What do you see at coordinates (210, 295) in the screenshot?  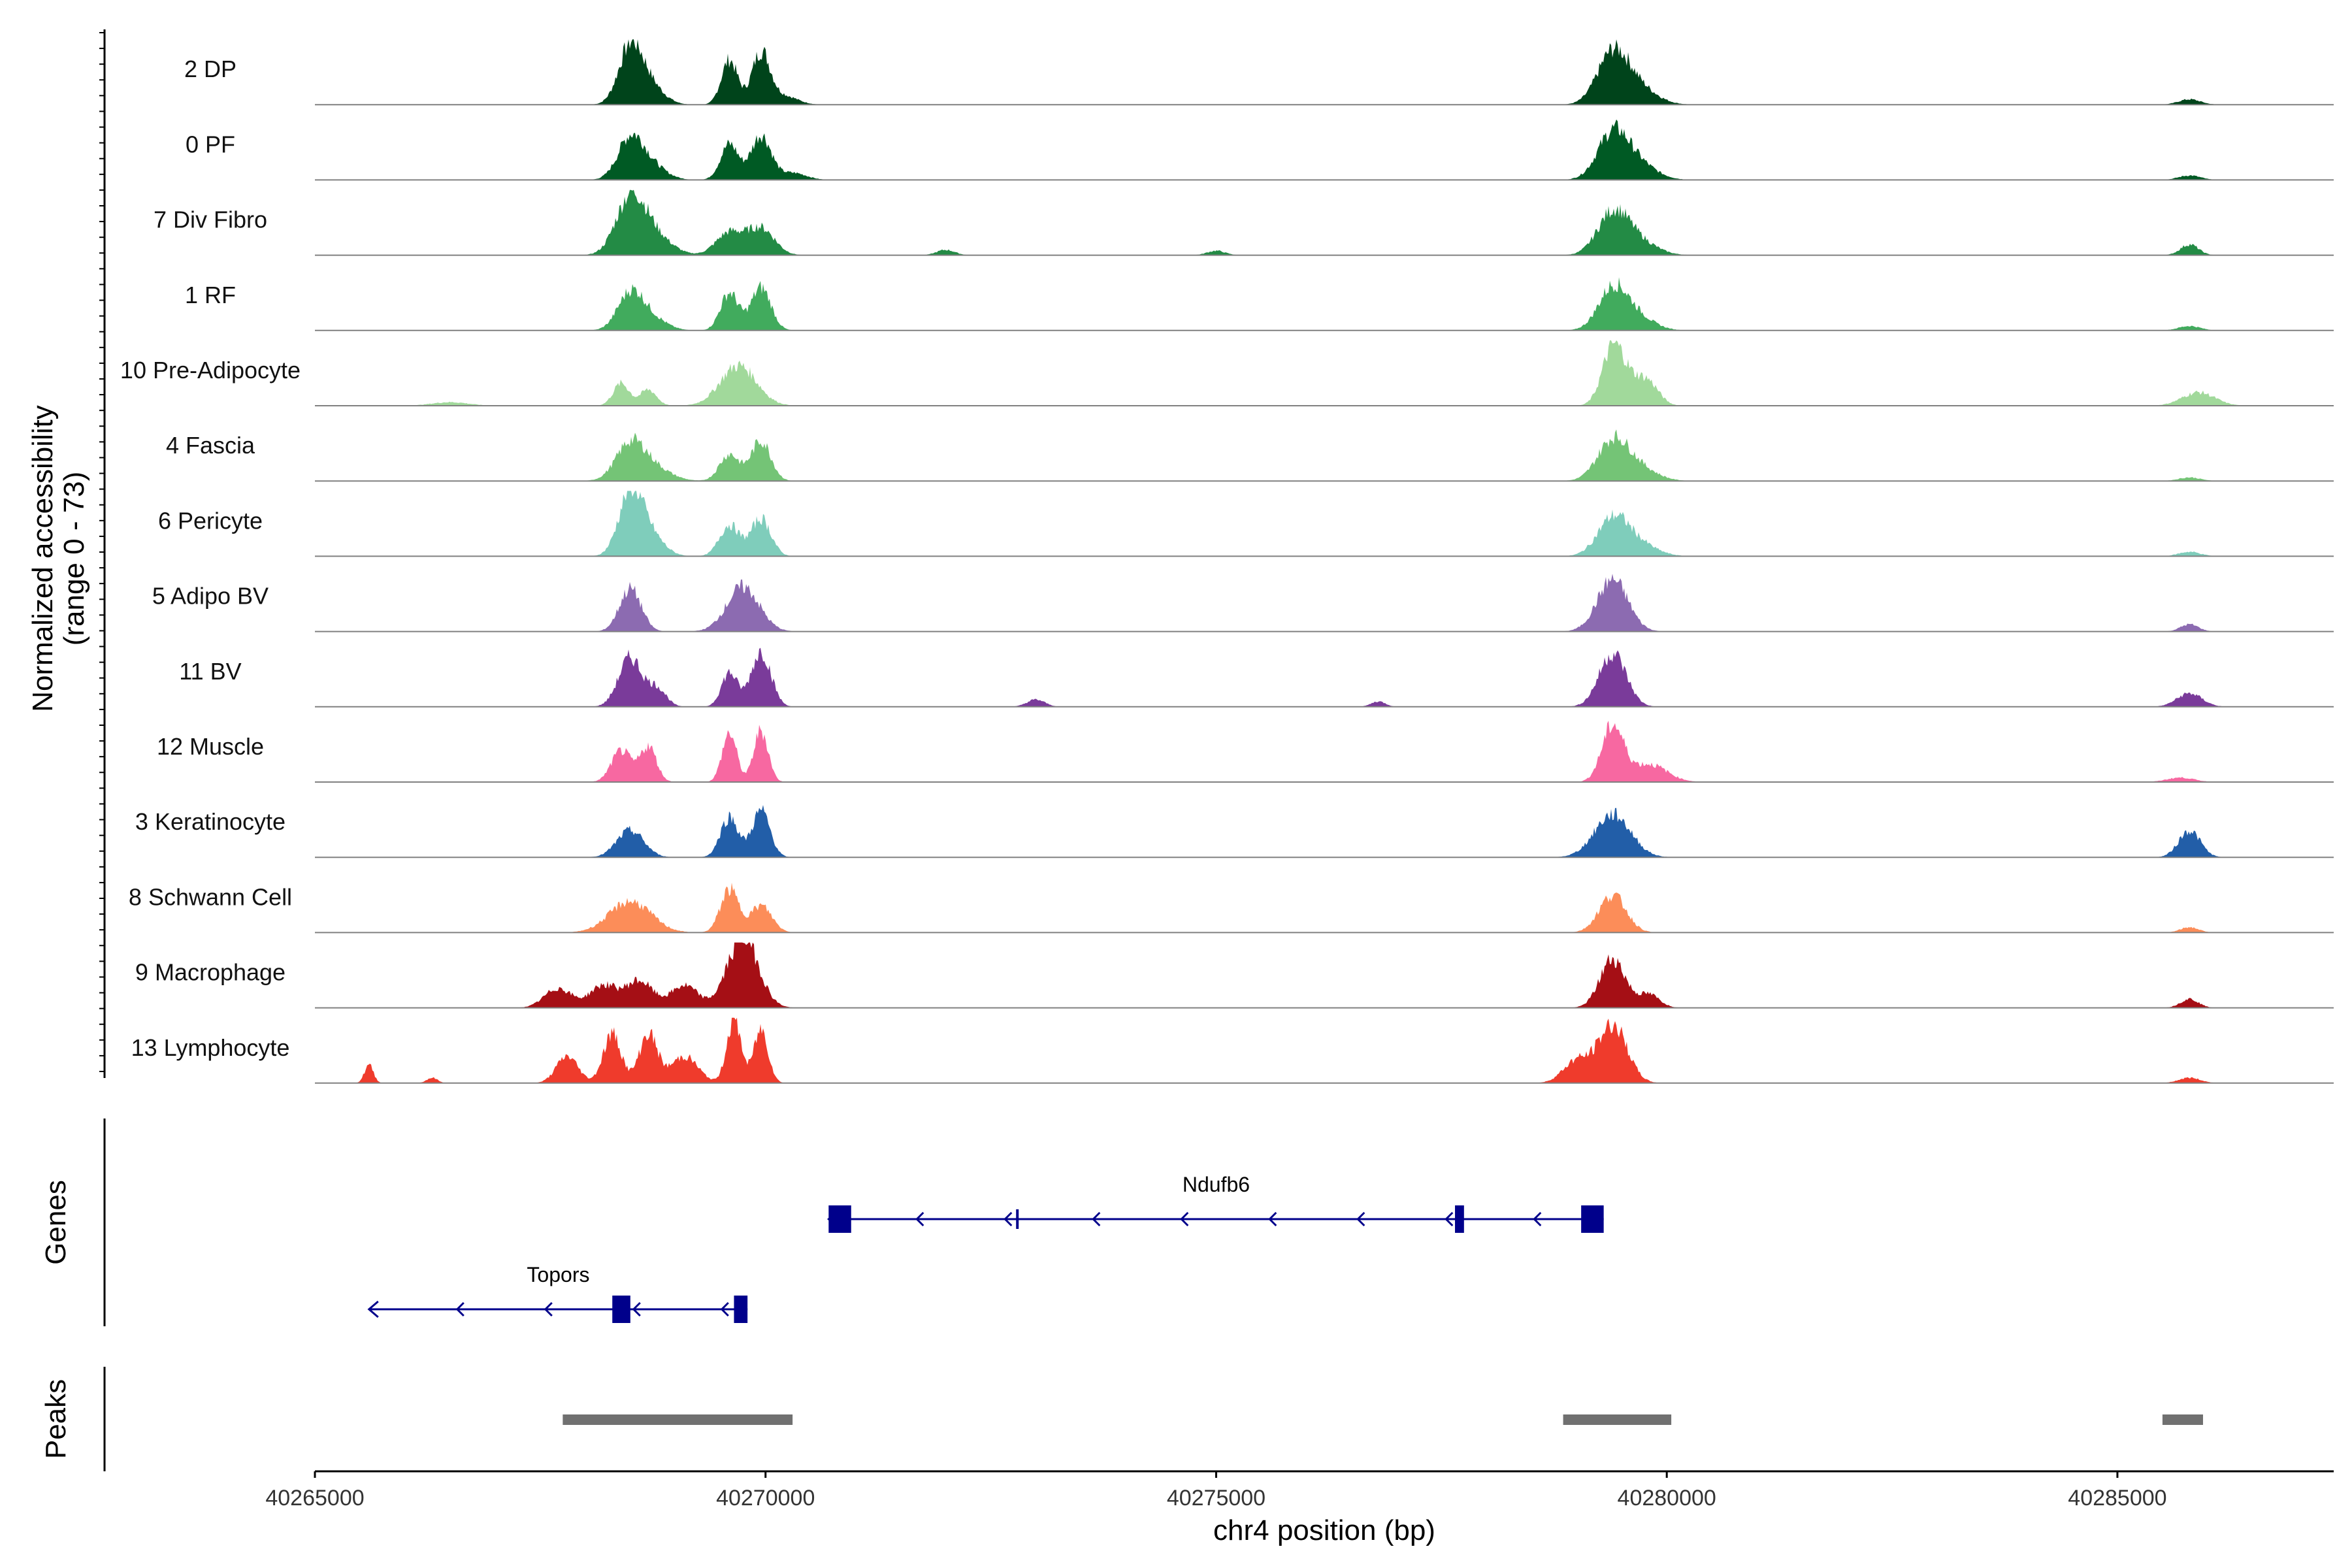 I see `track-label: 1 RF` at bounding box center [210, 295].